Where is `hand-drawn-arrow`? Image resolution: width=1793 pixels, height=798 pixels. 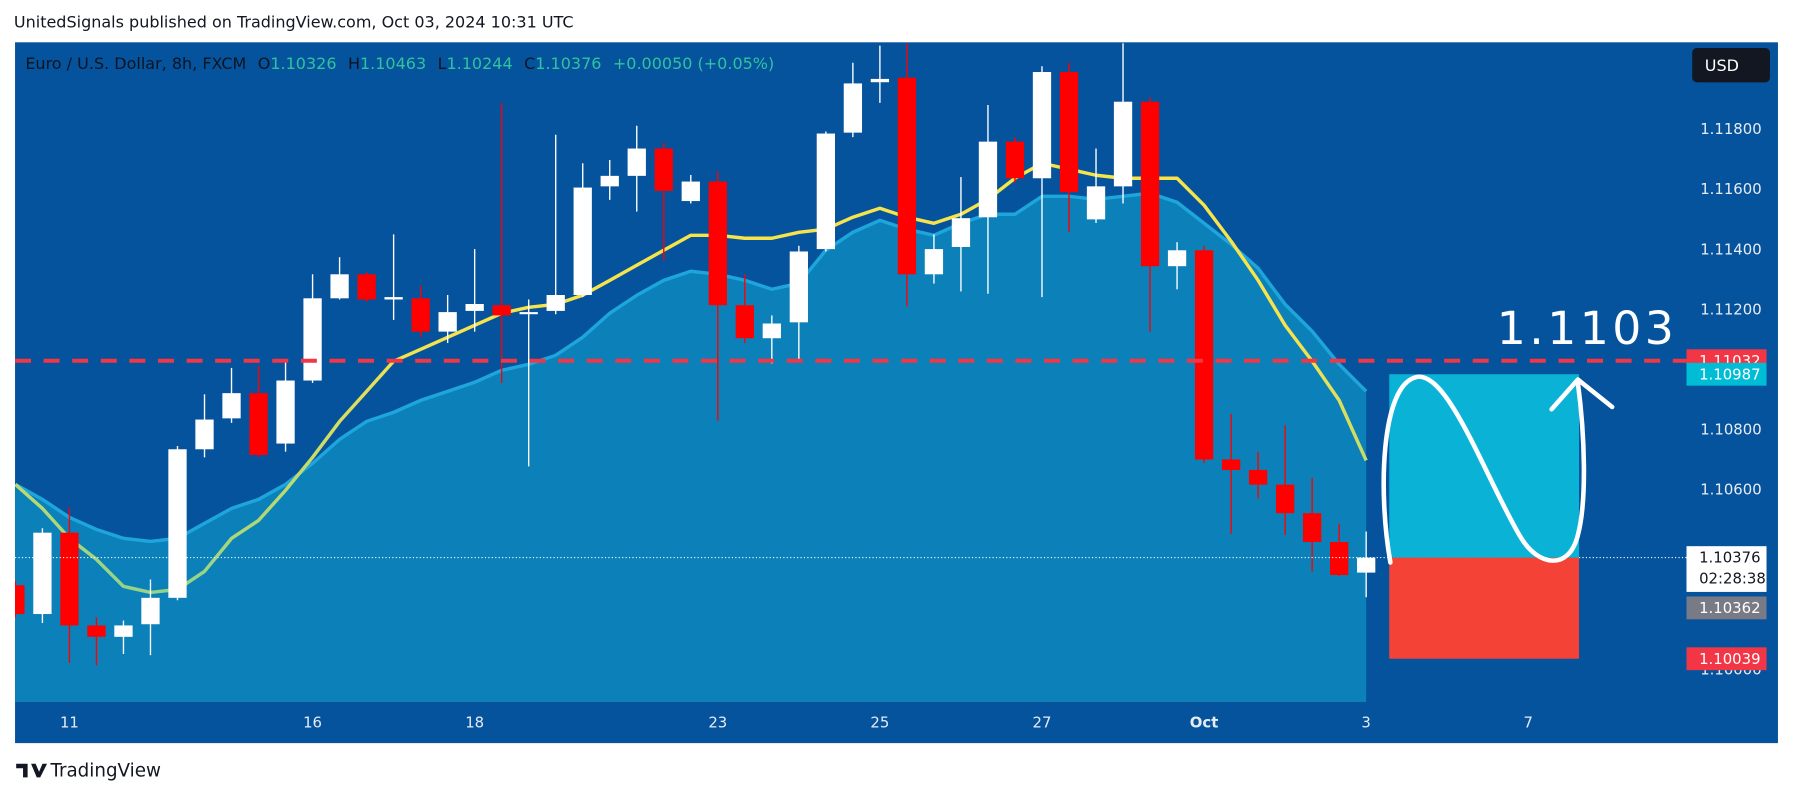
hand-drawn-arrow is located at coordinates (1582, 394).